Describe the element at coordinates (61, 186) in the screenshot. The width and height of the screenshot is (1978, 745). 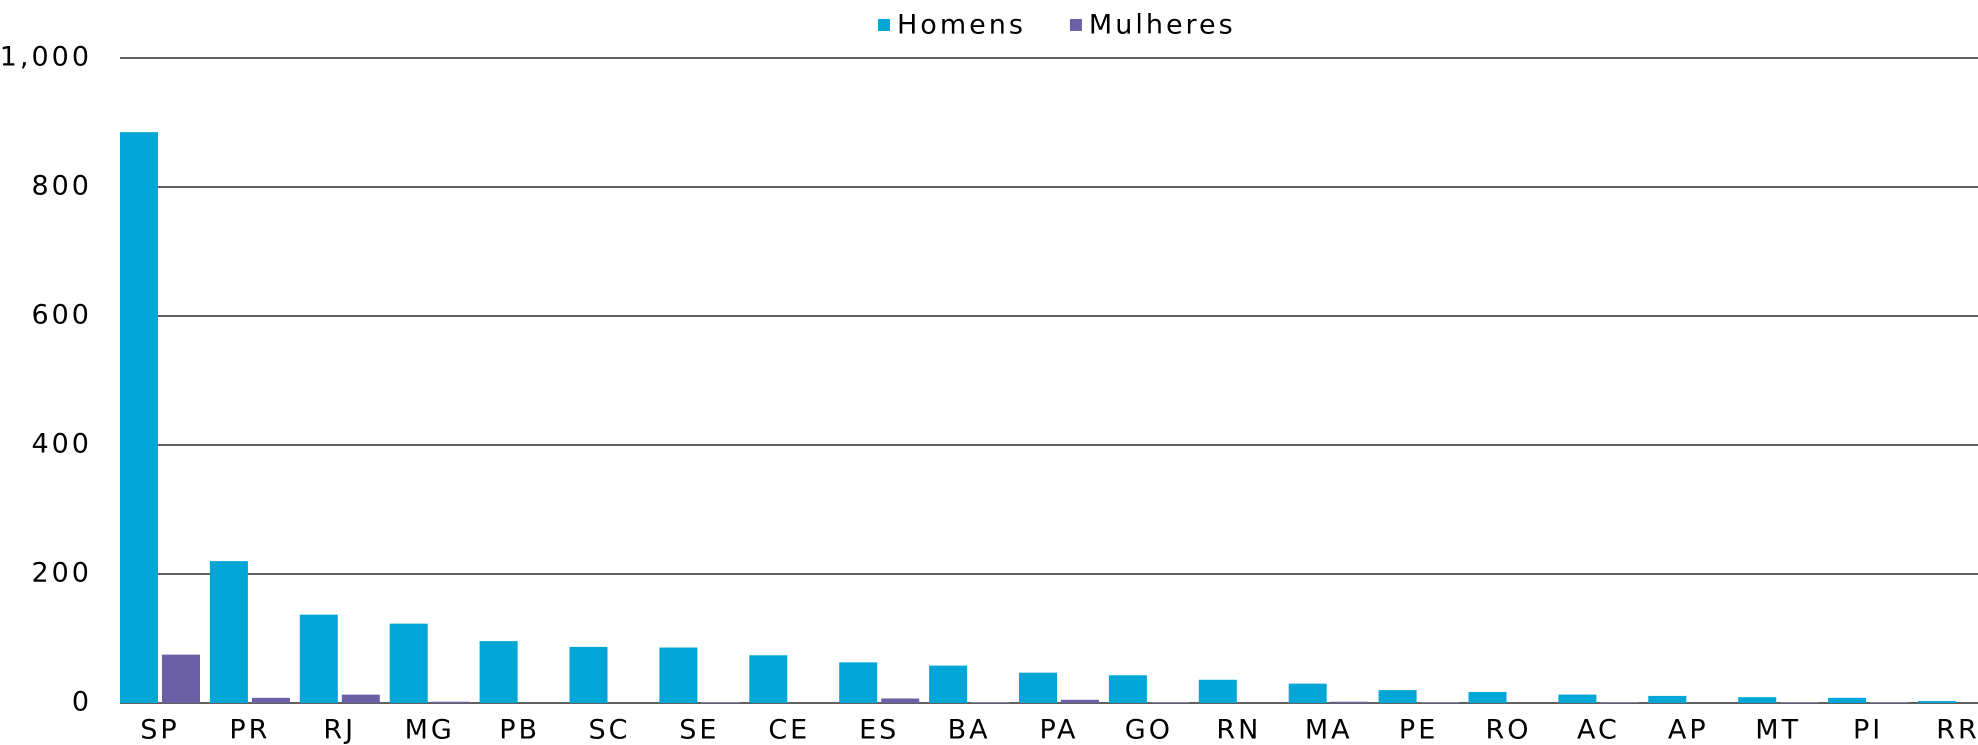
I see `y-tick-label: 800` at that location.